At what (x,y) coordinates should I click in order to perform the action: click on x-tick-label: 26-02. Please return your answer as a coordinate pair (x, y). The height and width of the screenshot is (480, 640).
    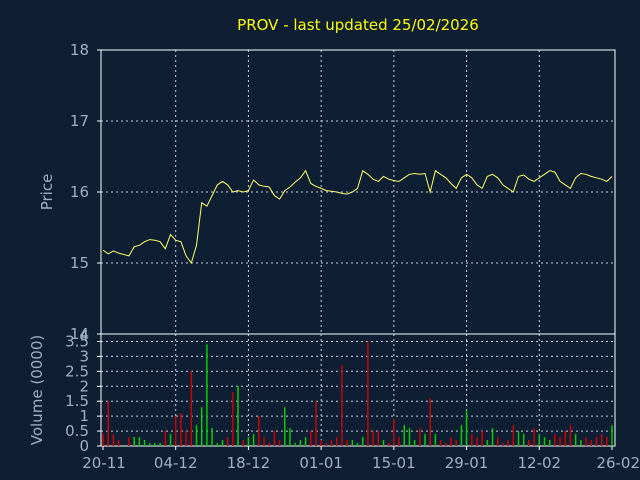
    Looking at the image, I should click on (618, 463).